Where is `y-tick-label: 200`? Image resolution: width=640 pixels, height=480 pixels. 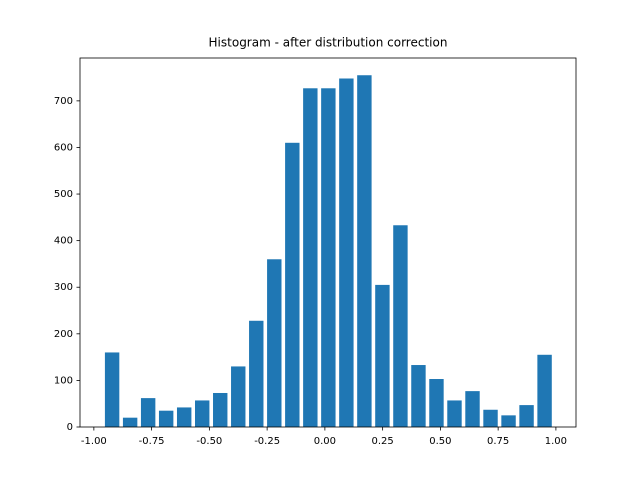 y-tick-label: 200 is located at coordinates (63, 334).